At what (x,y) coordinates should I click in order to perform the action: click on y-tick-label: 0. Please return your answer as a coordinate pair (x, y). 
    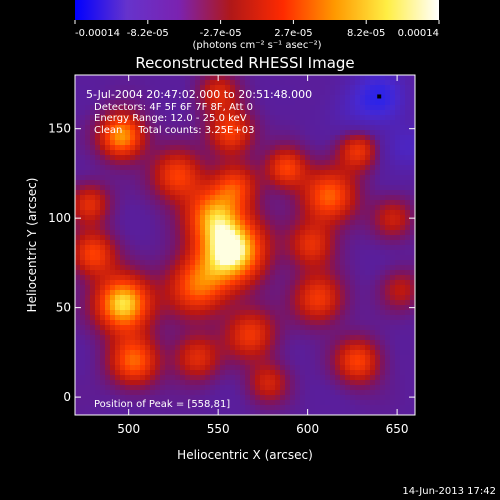
    Looking at the image, I should click on (67, 397).